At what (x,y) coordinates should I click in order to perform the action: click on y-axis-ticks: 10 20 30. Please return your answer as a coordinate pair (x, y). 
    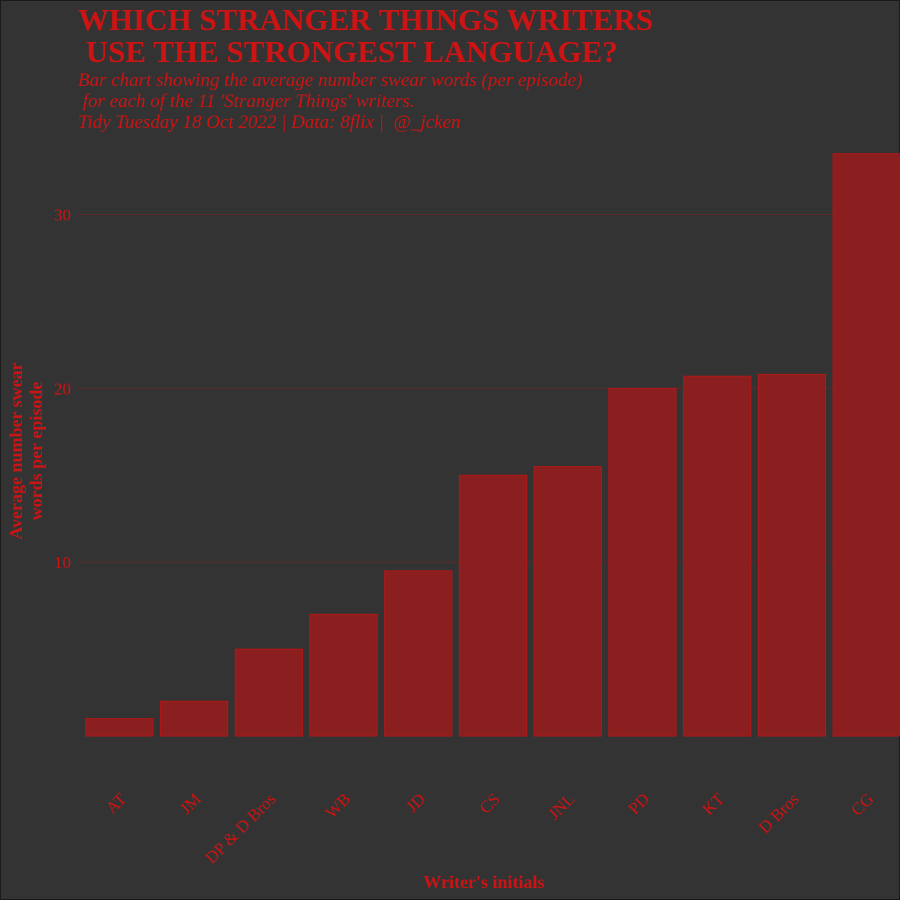
    Looking at the image, I should click on (62, 389).